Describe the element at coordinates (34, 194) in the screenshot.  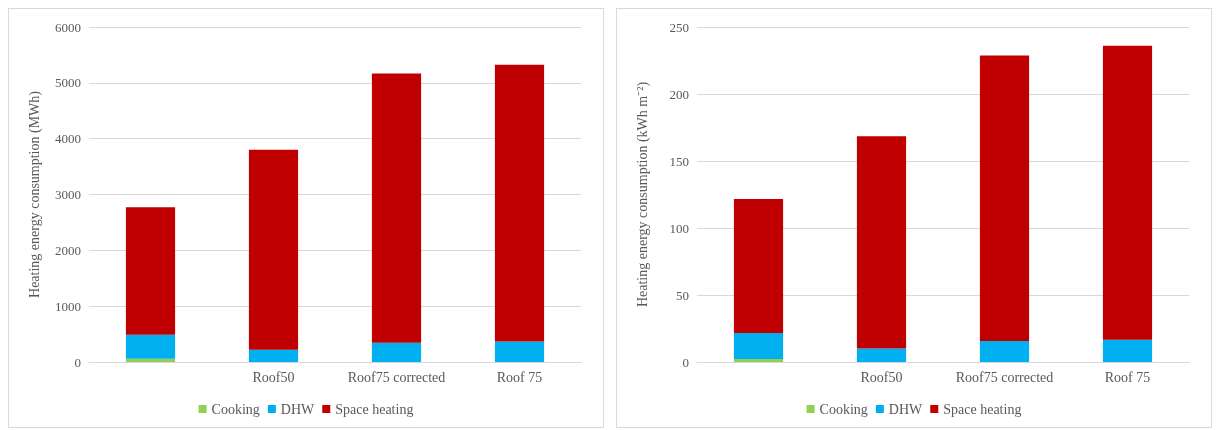
I see `y-axis-title: Heating energy consumption (MWh)` at that location.